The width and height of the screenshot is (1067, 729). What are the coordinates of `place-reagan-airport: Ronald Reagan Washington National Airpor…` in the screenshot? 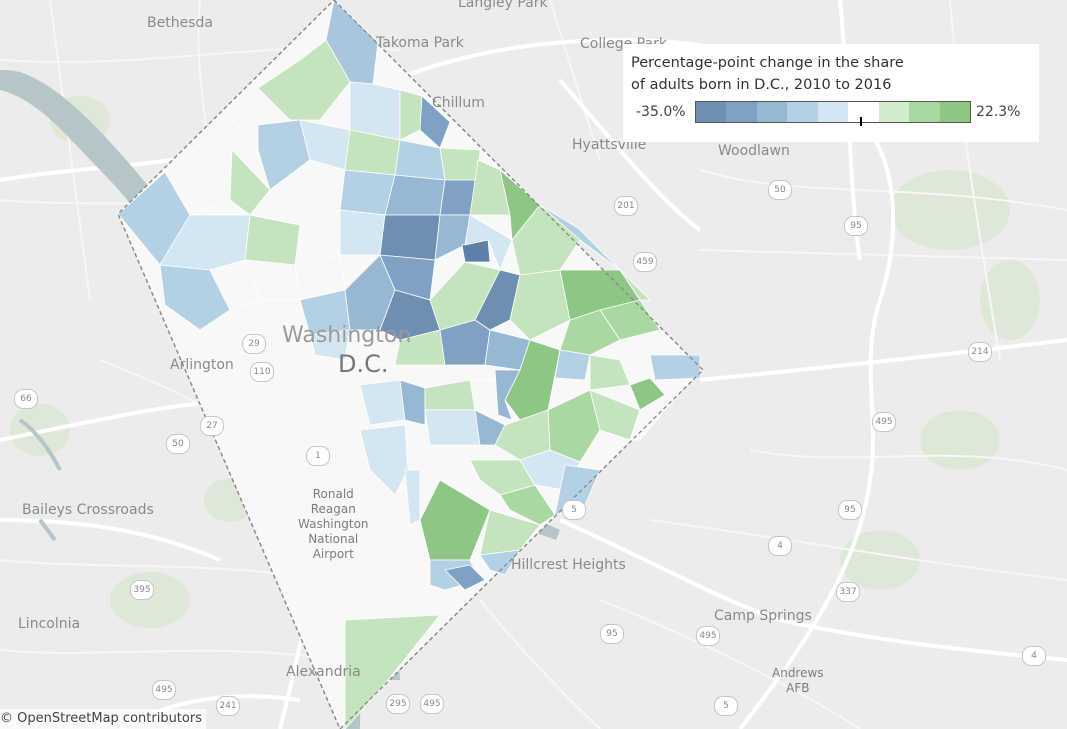 It's located at (333, 524).